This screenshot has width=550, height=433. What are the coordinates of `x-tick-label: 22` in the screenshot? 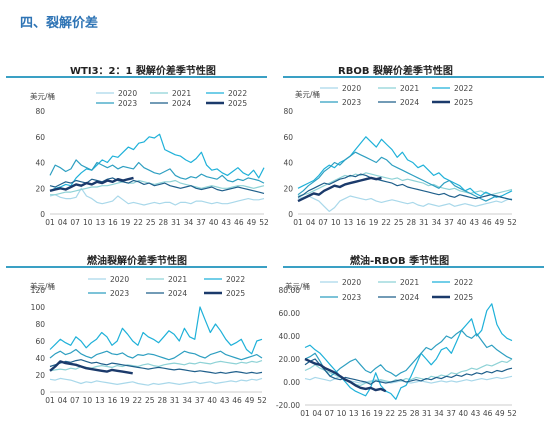 It's located at (386, 222).